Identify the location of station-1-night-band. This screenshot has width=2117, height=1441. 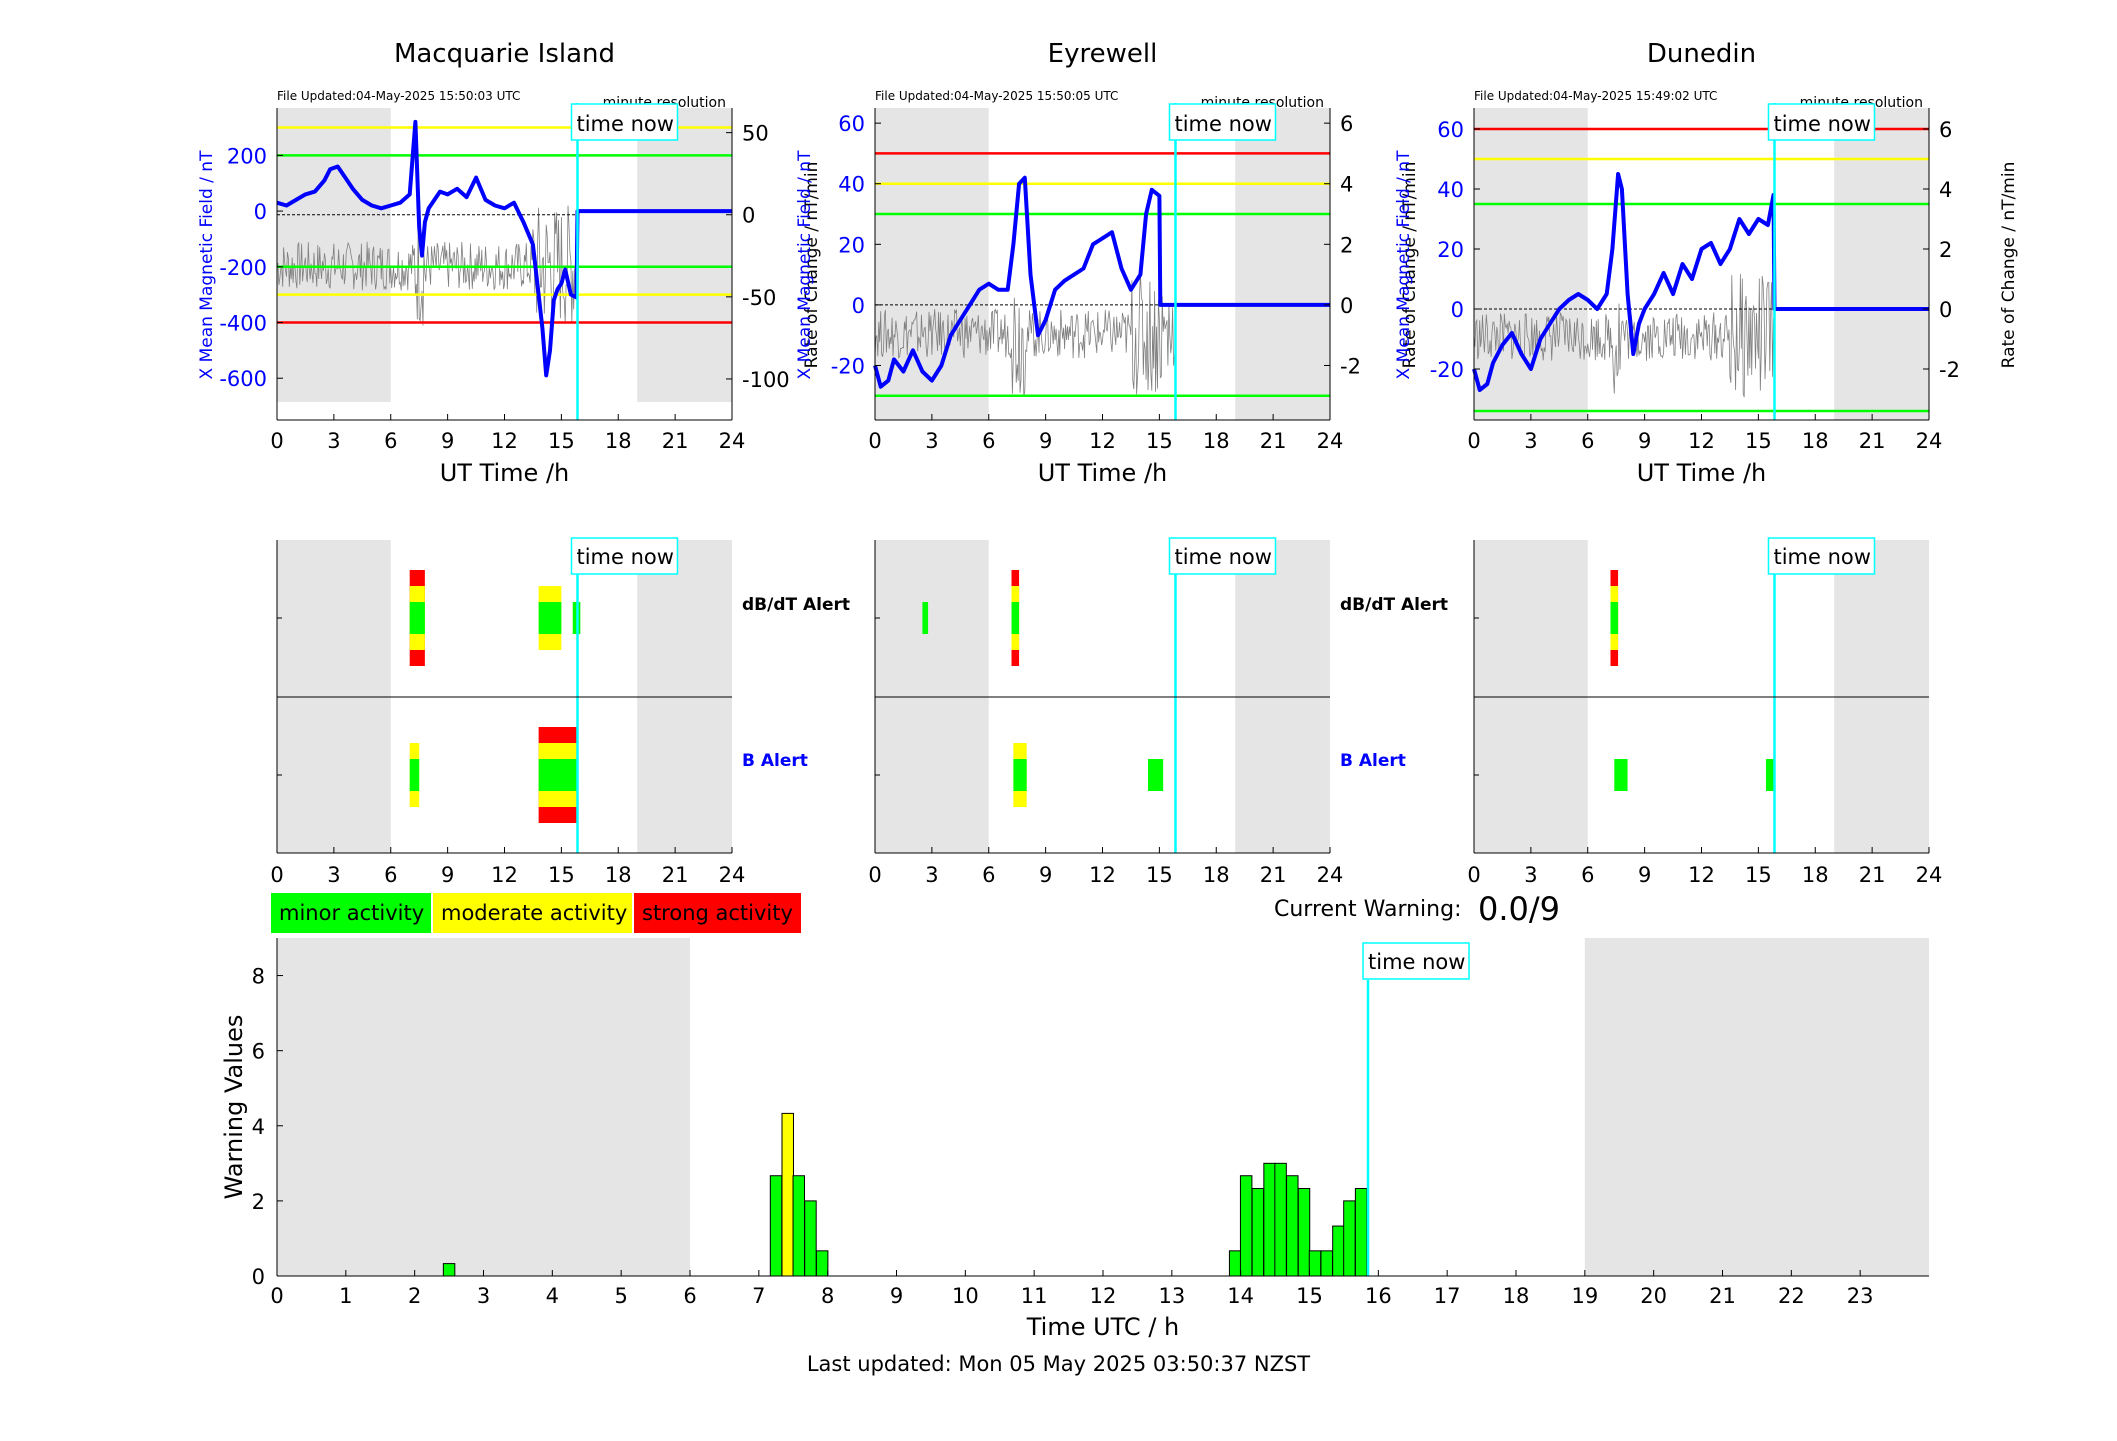
(1282, 264).